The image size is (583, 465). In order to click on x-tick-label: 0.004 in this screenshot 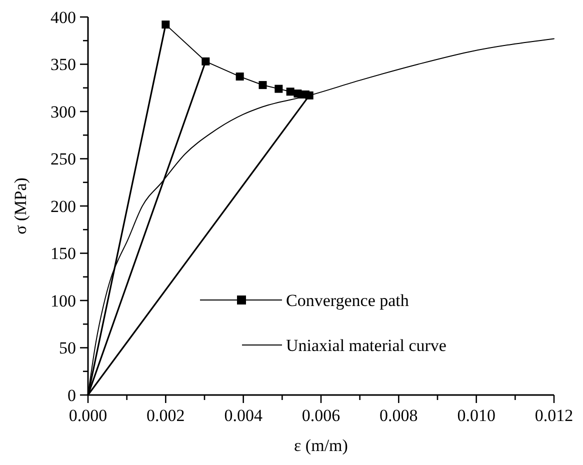, I will do `click(243, 415)`.